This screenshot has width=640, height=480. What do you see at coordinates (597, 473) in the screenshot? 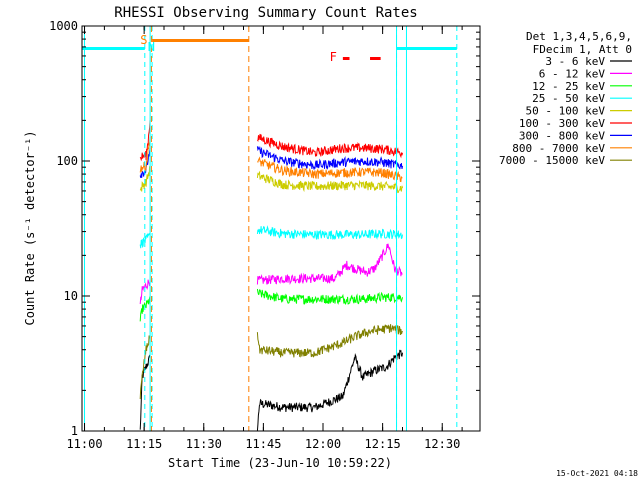
I see `footer-timestamp: 15-Oct-2021 04:18` at bounding box center [597, 473].